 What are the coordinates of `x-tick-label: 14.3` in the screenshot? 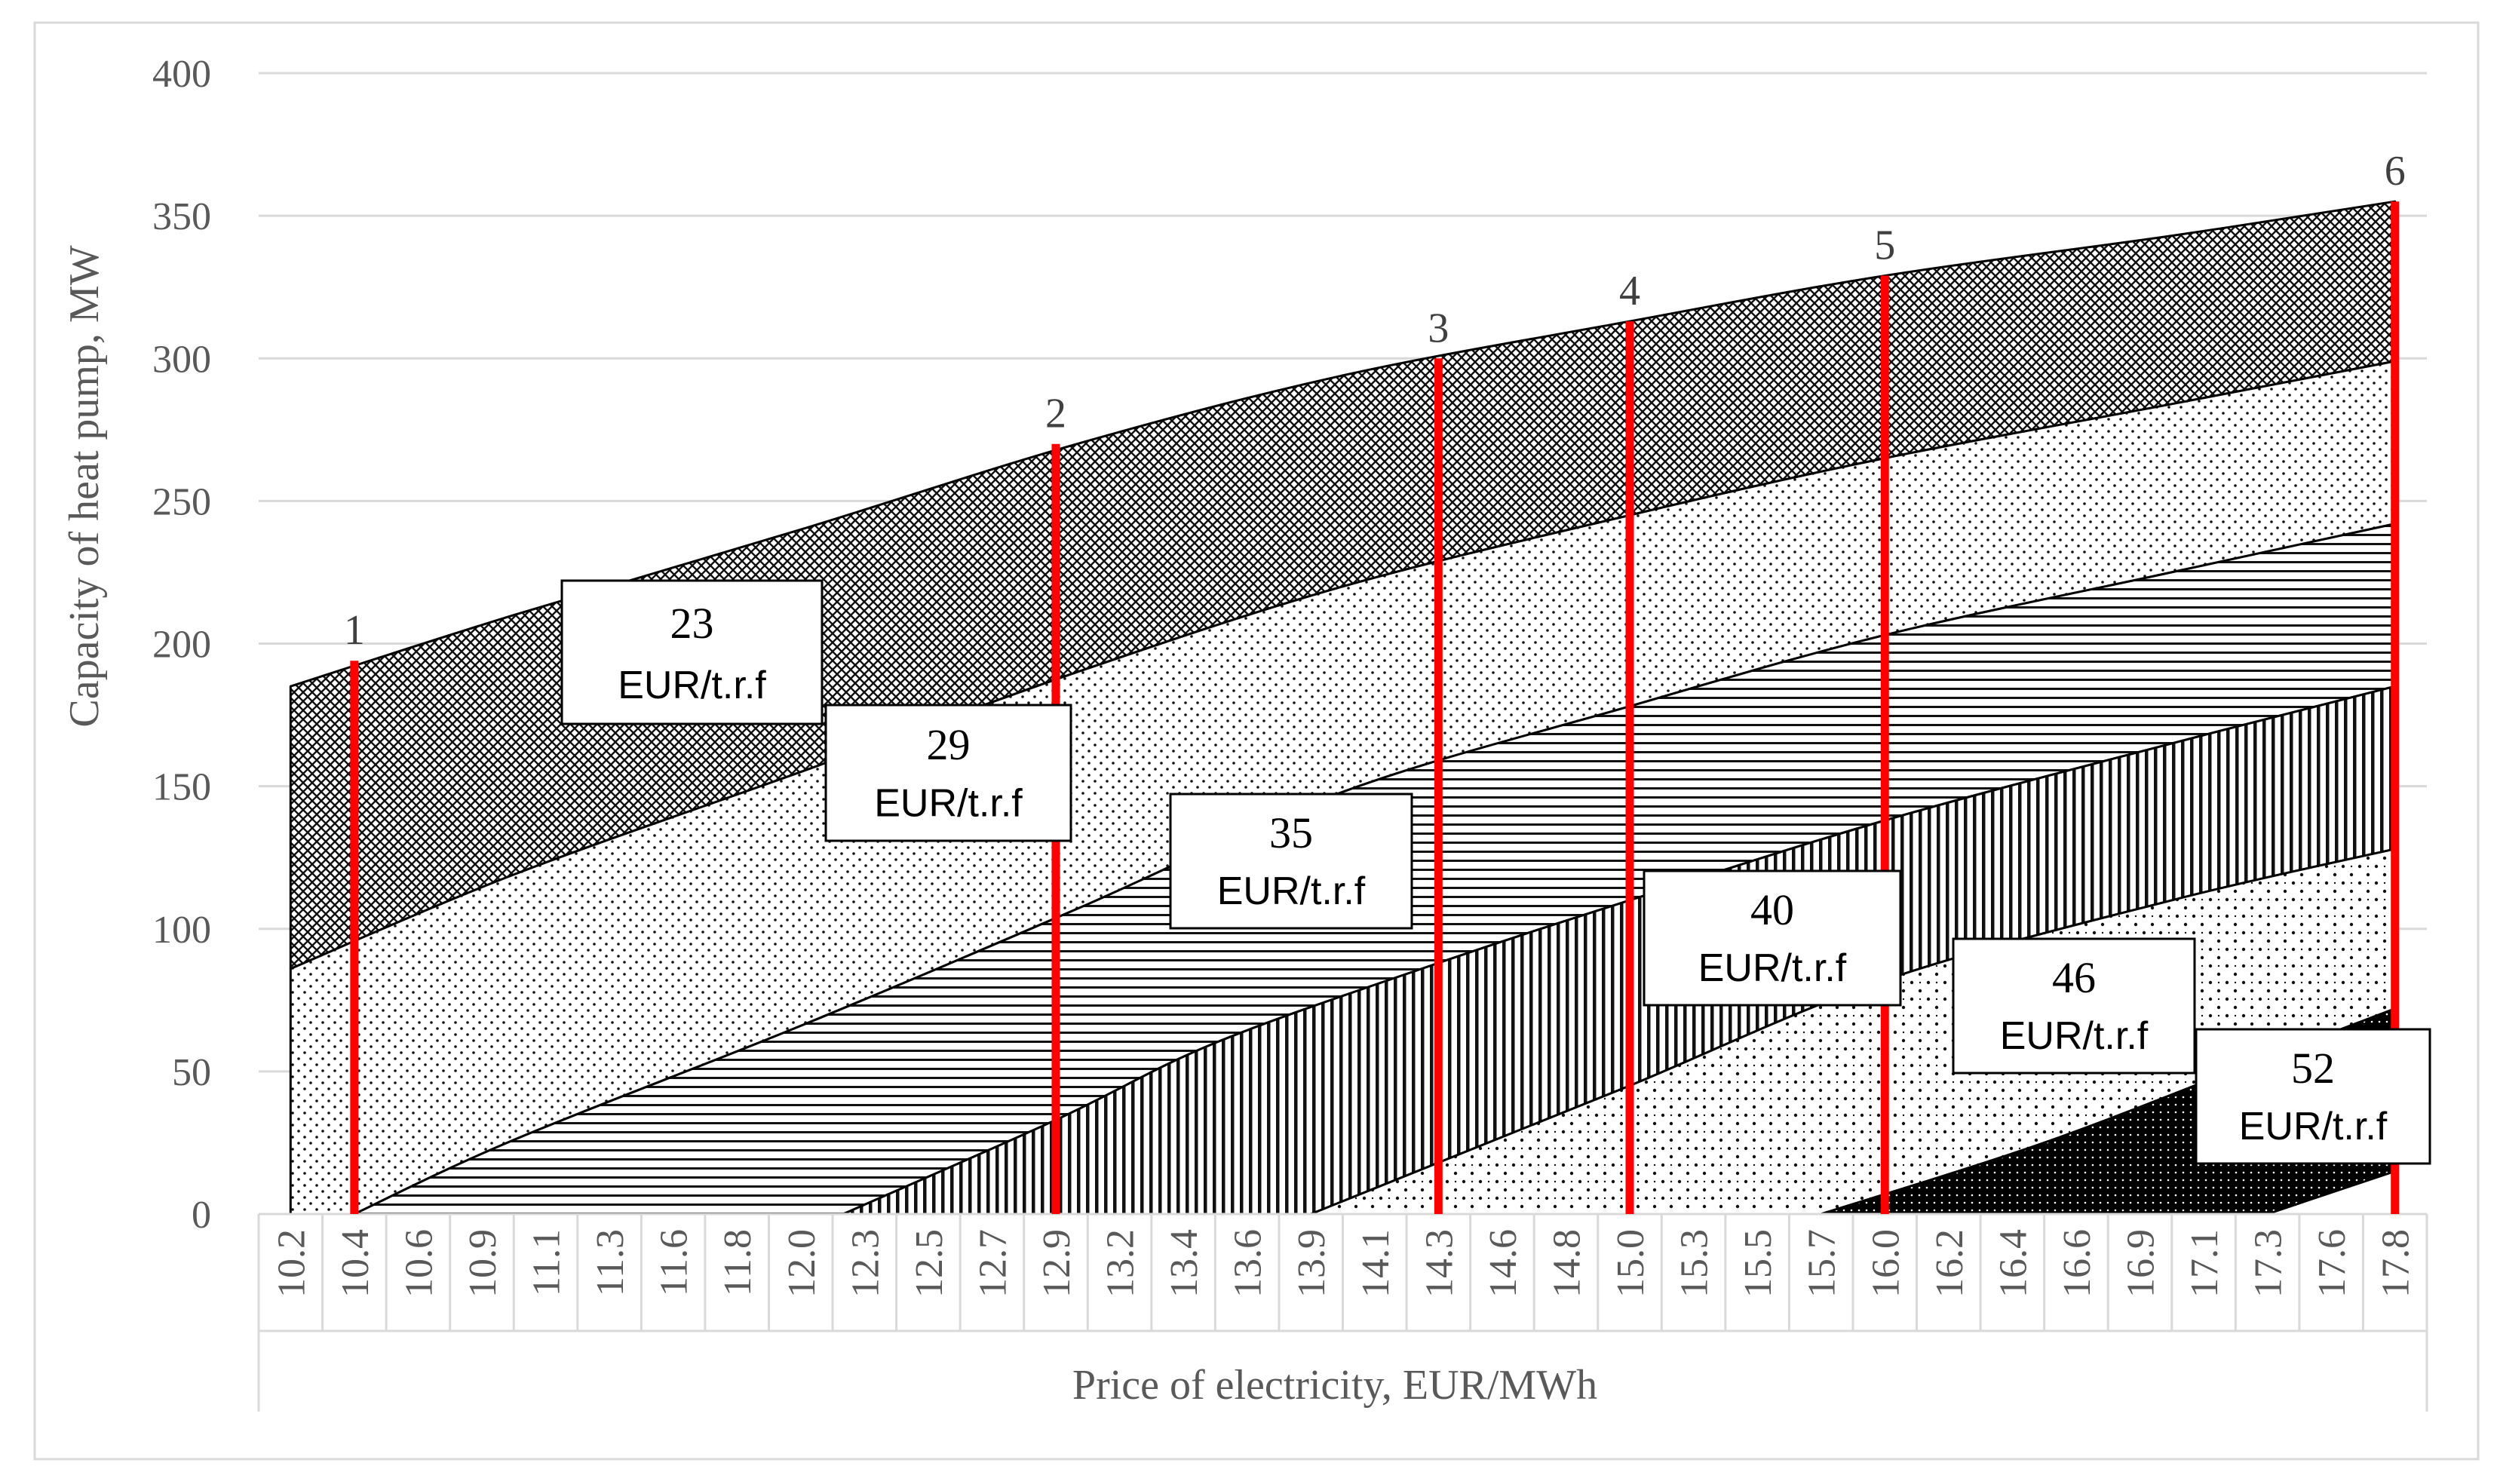 It's located at (1440, 1263).